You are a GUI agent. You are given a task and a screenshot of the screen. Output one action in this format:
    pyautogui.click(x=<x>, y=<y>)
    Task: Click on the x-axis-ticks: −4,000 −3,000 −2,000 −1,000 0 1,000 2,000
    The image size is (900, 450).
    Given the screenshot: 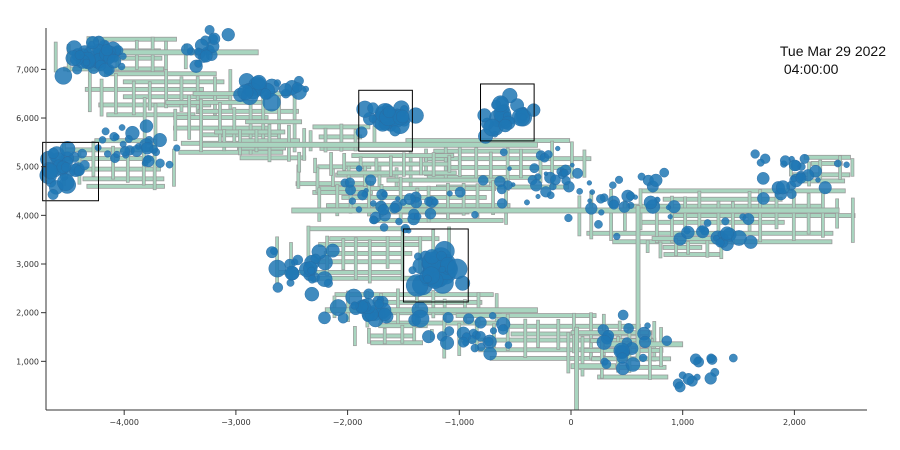 What is the action you would take?
    pyautogui.click(x=457, y=418)
    